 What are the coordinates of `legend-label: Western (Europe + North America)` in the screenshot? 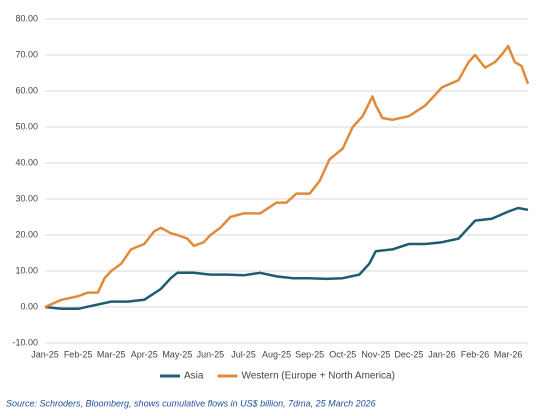 It's located at (318, 376).